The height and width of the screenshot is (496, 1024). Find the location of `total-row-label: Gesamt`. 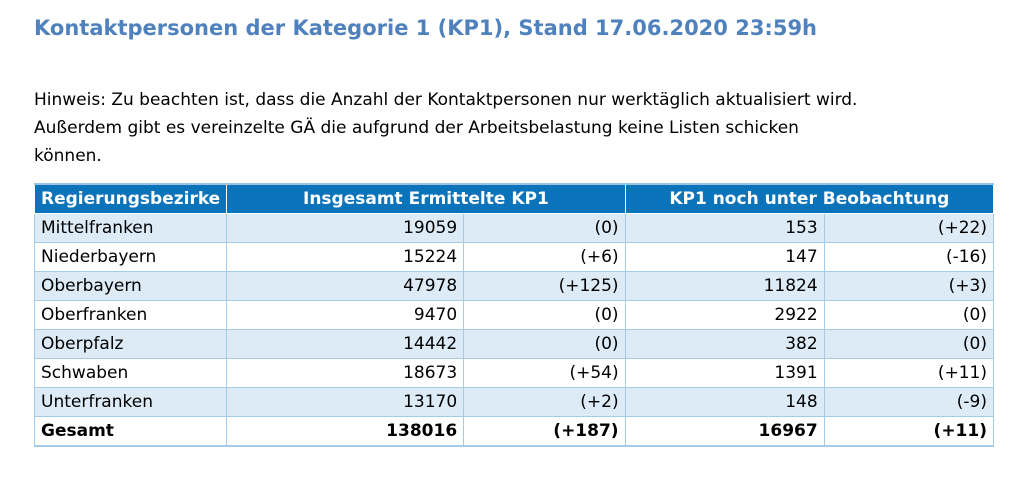

total-row-label: Gesamt is located at coordinates (130, 431).